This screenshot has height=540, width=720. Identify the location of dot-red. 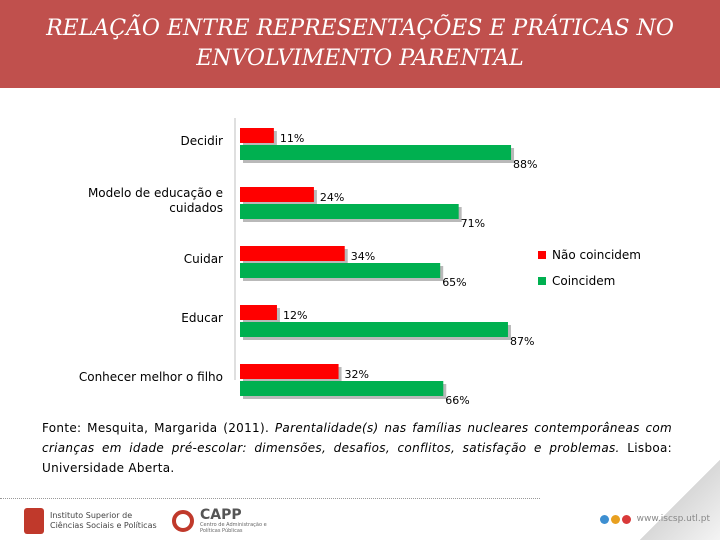
(626, 519).